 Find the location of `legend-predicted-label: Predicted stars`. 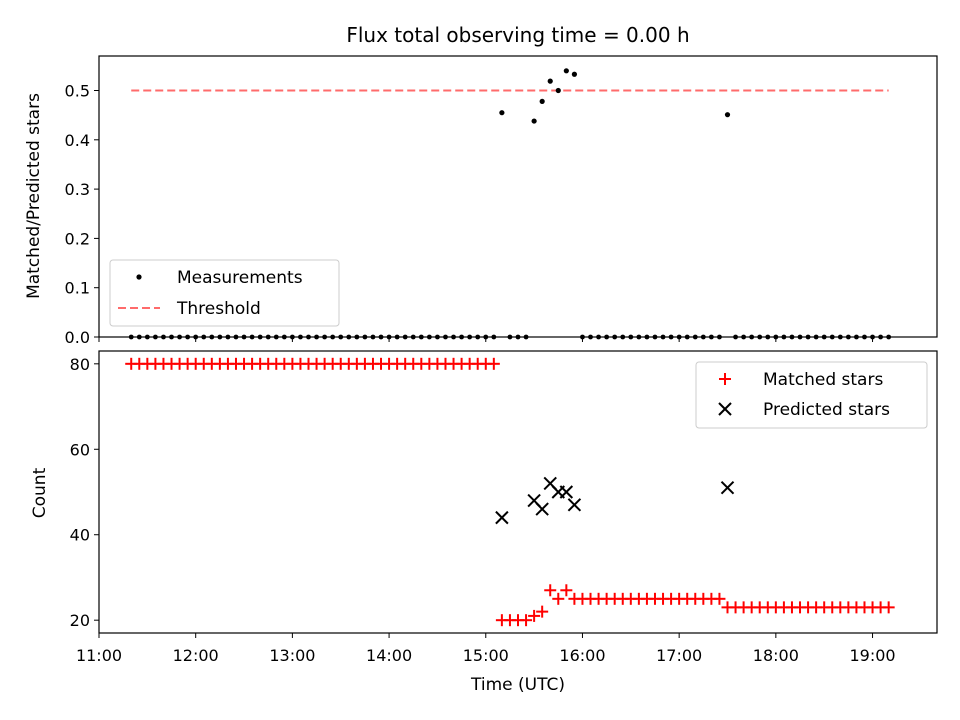

legend-predicted-label: Predicted stars is located at coordinates (826, 410).